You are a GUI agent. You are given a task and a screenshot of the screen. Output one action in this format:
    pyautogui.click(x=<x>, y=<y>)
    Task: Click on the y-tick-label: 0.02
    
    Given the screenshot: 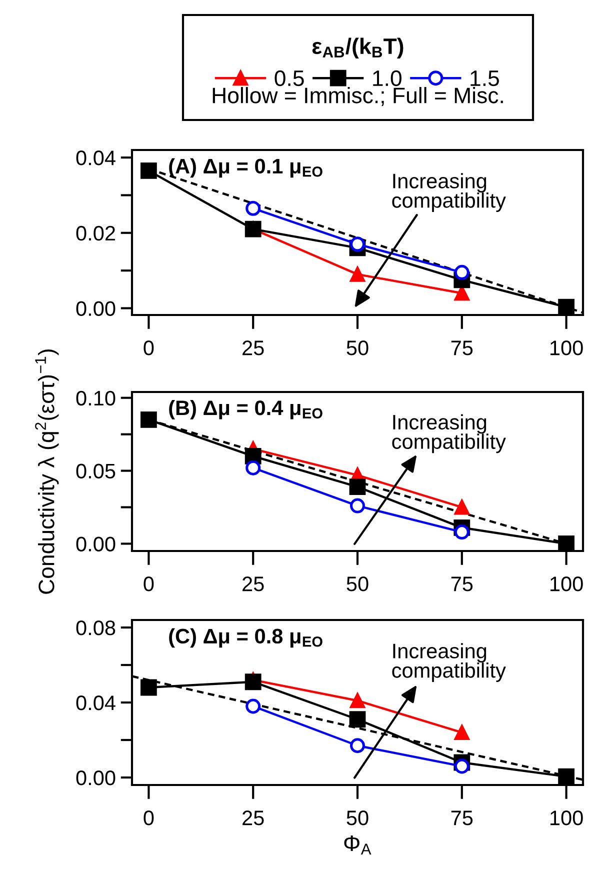 What is the action you would take?
    pyautogui.click(x=95, y=233)
    